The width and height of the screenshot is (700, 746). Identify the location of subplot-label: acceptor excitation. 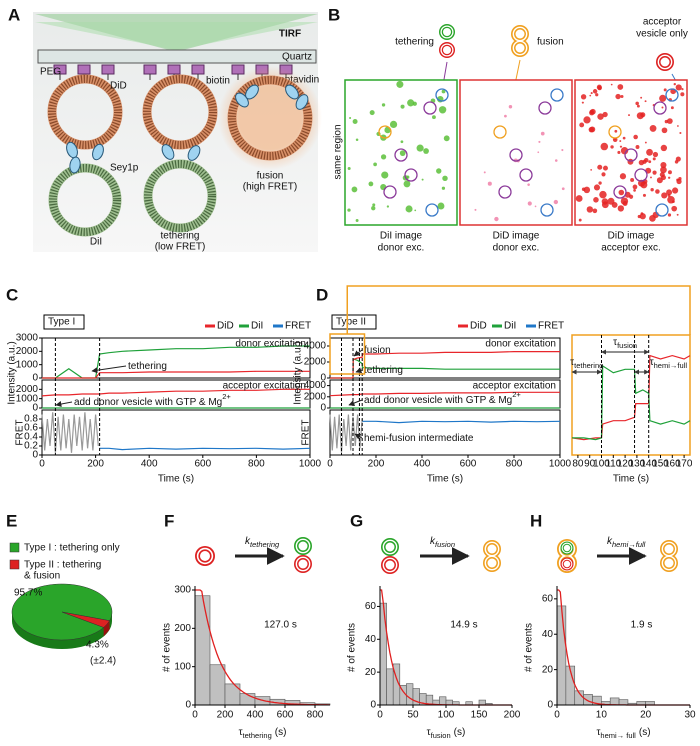
(514, 386).